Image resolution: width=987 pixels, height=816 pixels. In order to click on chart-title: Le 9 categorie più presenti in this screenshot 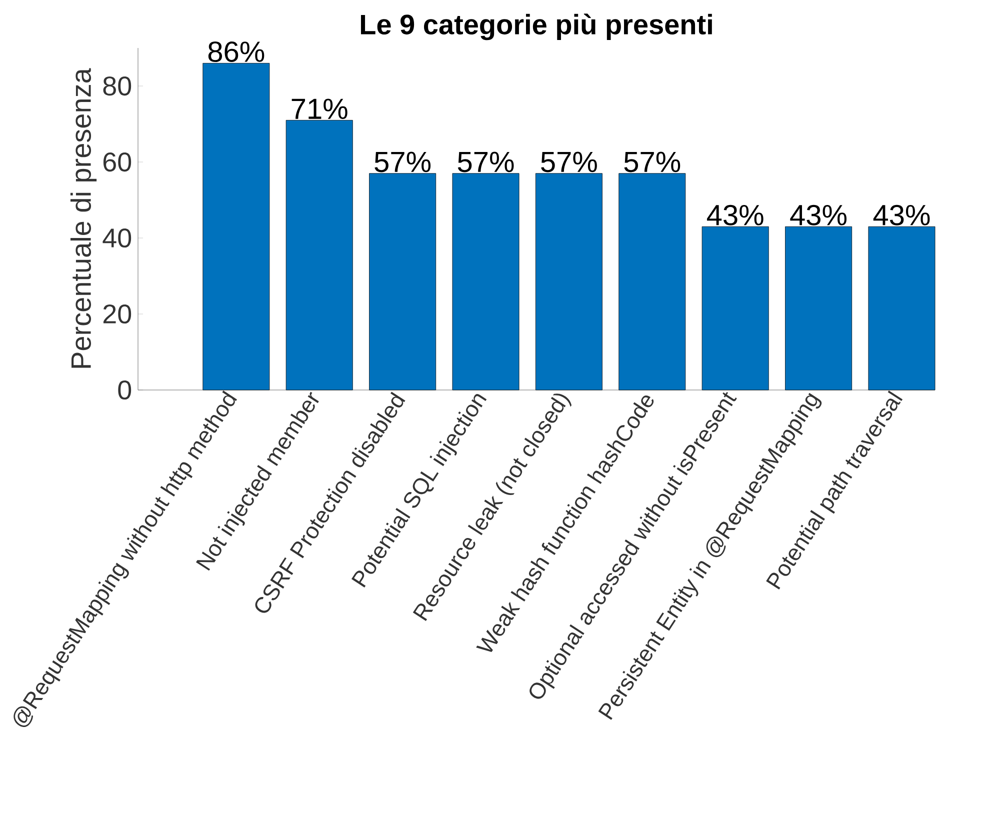, I will do `click(536, 27)`.